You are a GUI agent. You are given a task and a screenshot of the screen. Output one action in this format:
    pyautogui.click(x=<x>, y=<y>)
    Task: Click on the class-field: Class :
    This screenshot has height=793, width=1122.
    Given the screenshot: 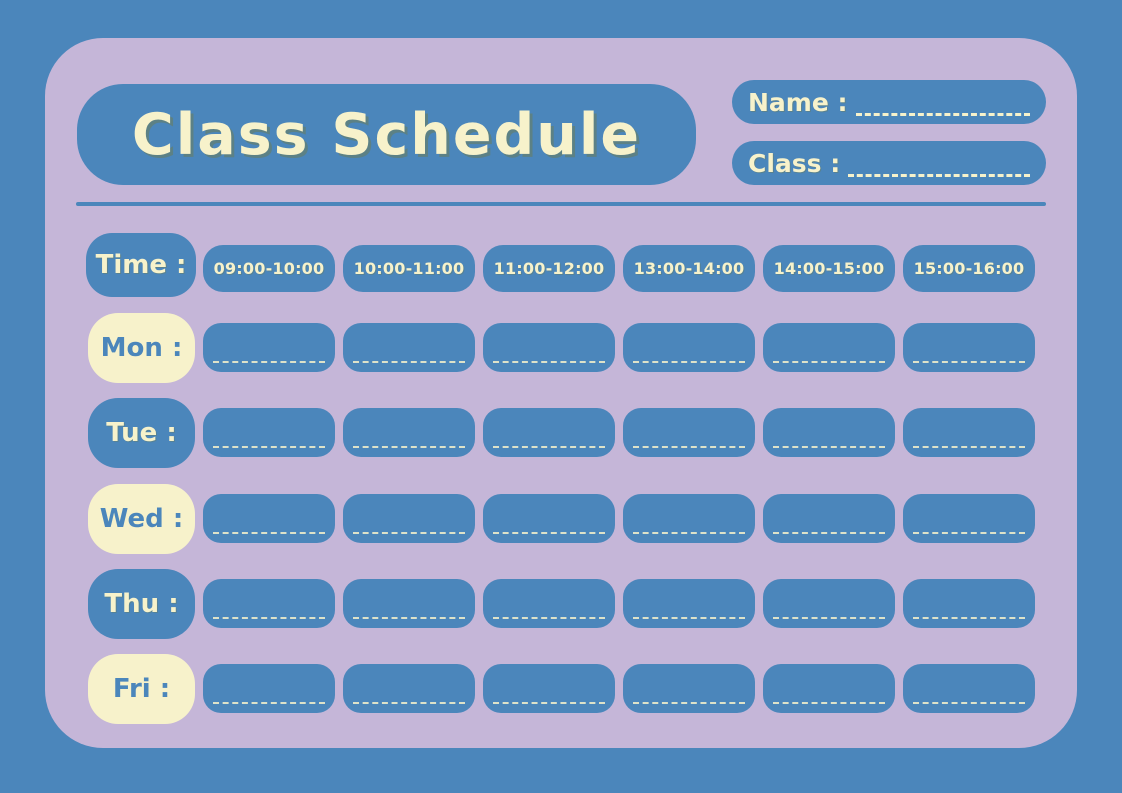 What is the action you would take?
    pyautogui.click(x=889, y=163)
    